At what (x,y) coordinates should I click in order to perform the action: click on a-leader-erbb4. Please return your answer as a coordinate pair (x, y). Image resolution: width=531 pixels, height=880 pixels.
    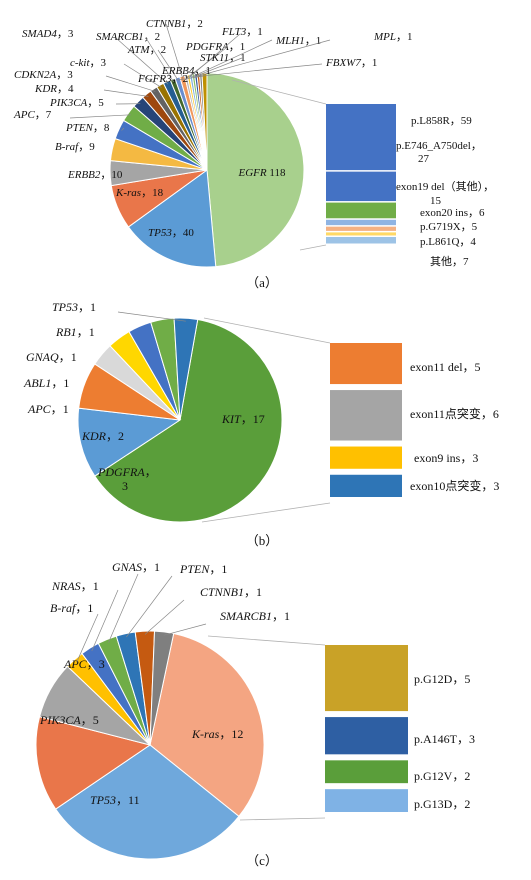
    Looking at the image, I should click on (192, 73).